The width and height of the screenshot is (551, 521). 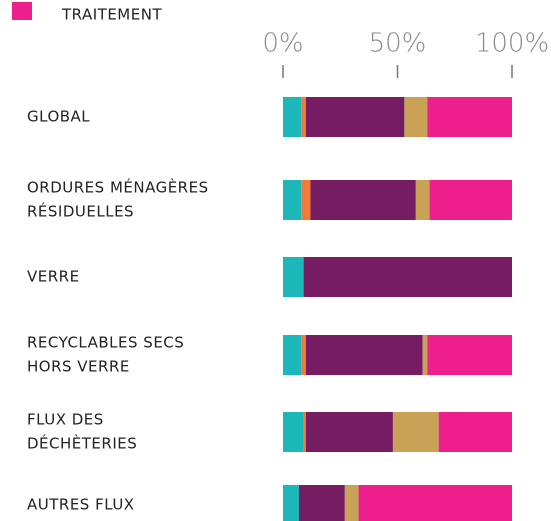 What do you see at coordinates (80, 211) in the screenshot?
I see `category-label: RÉSIDUELLES` at bounding box center [80, 211].